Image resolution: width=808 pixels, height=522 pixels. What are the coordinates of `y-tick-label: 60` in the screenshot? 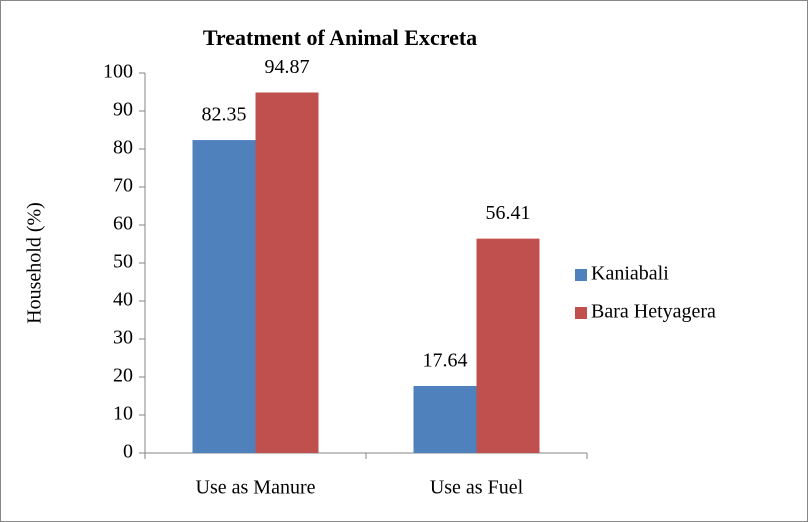 It's located at (123, 224).